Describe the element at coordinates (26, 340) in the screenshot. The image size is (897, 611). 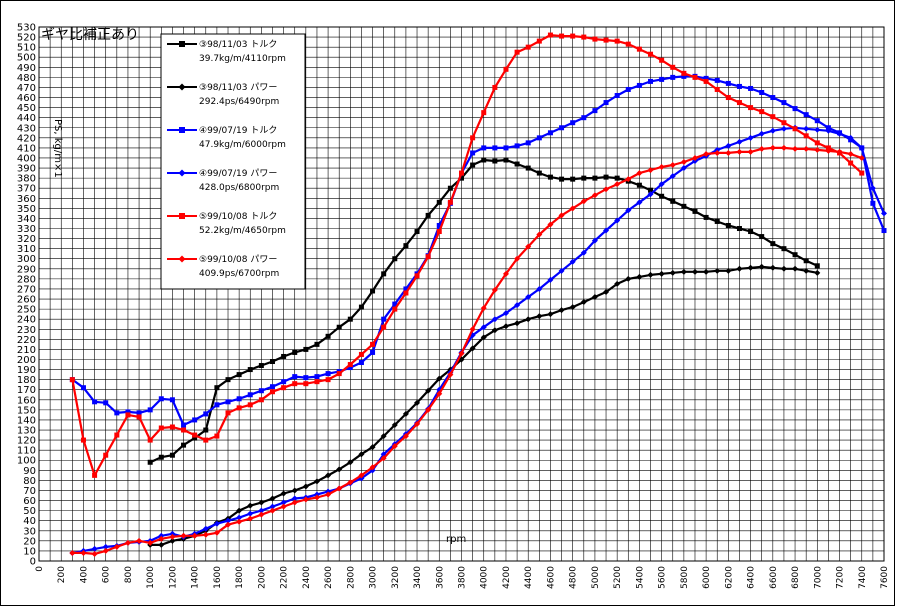
I see `y-tick-label: 220` at that location.